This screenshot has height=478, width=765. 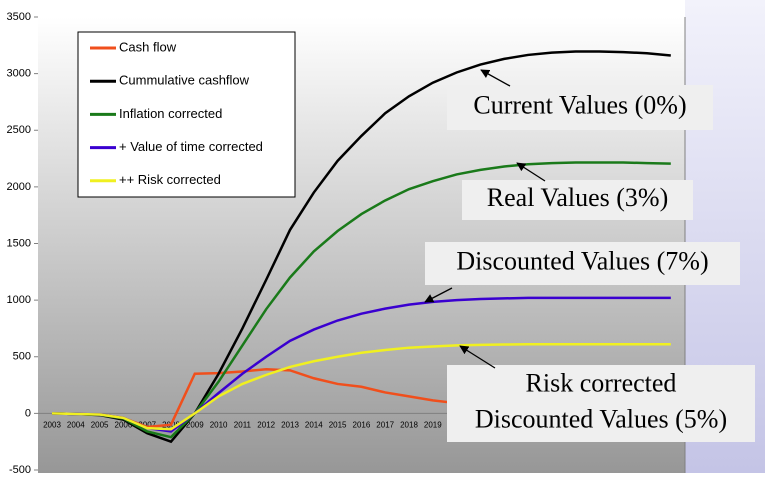 What do you see at coordinates (19, 243) in the screenshot?
I see `y-tick-label: 1500` at bounding box center [19, 243].